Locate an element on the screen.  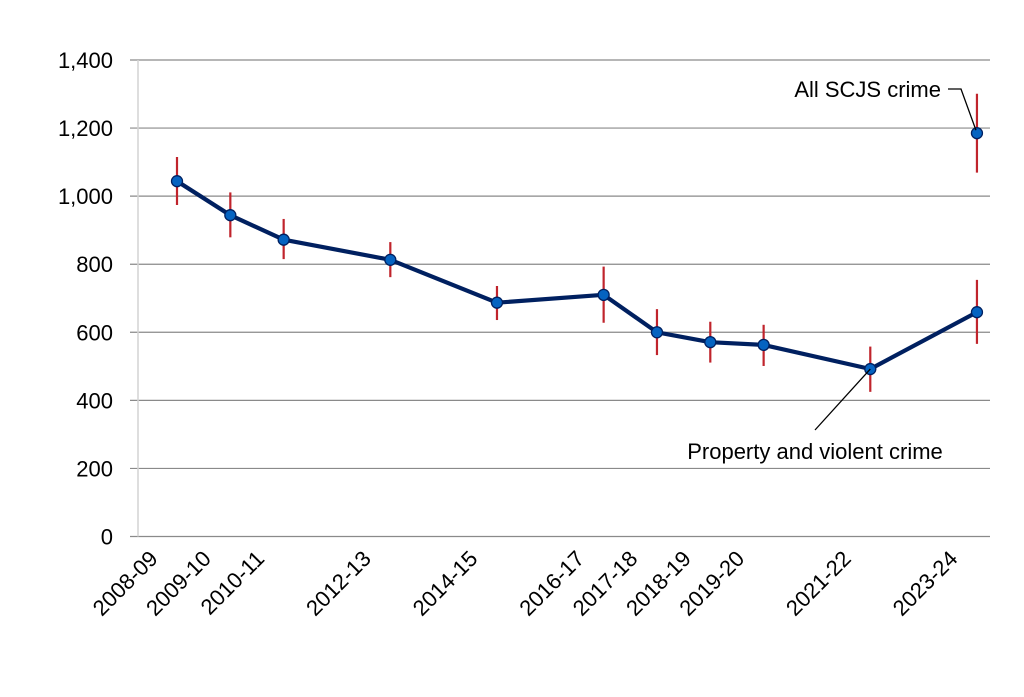
y-tick-label: 400 is located at coordinates (94, 400).